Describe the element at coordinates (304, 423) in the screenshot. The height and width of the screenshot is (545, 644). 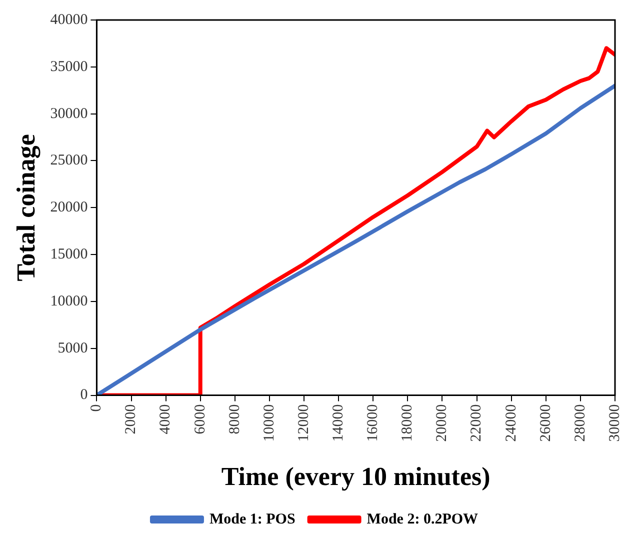
I see `x-tick-label: 12000` at that location.